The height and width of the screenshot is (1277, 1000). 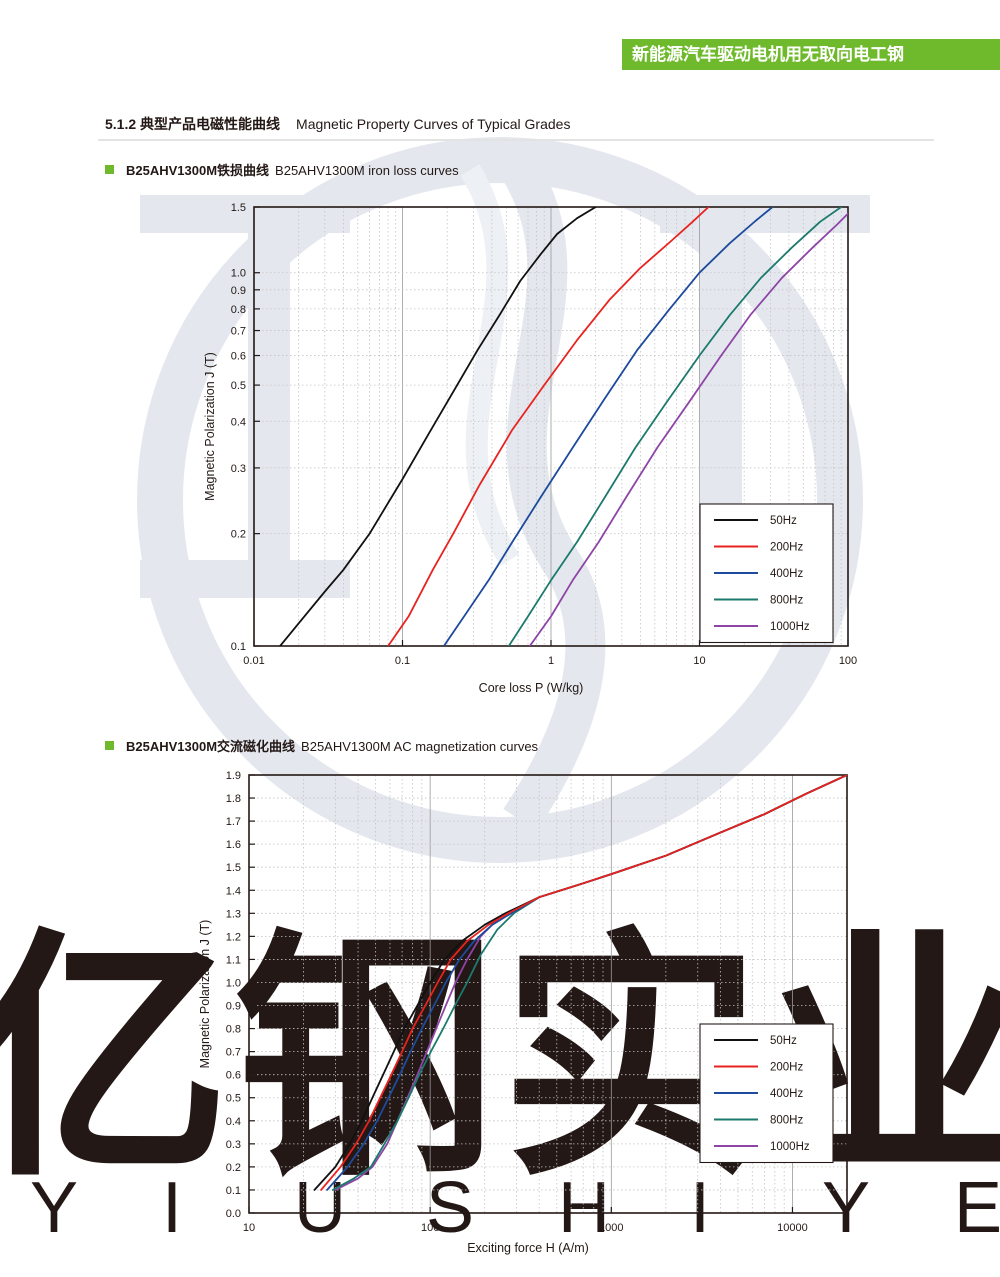 I want to click on watermark-letter: E, so click(x=977, y=1208).